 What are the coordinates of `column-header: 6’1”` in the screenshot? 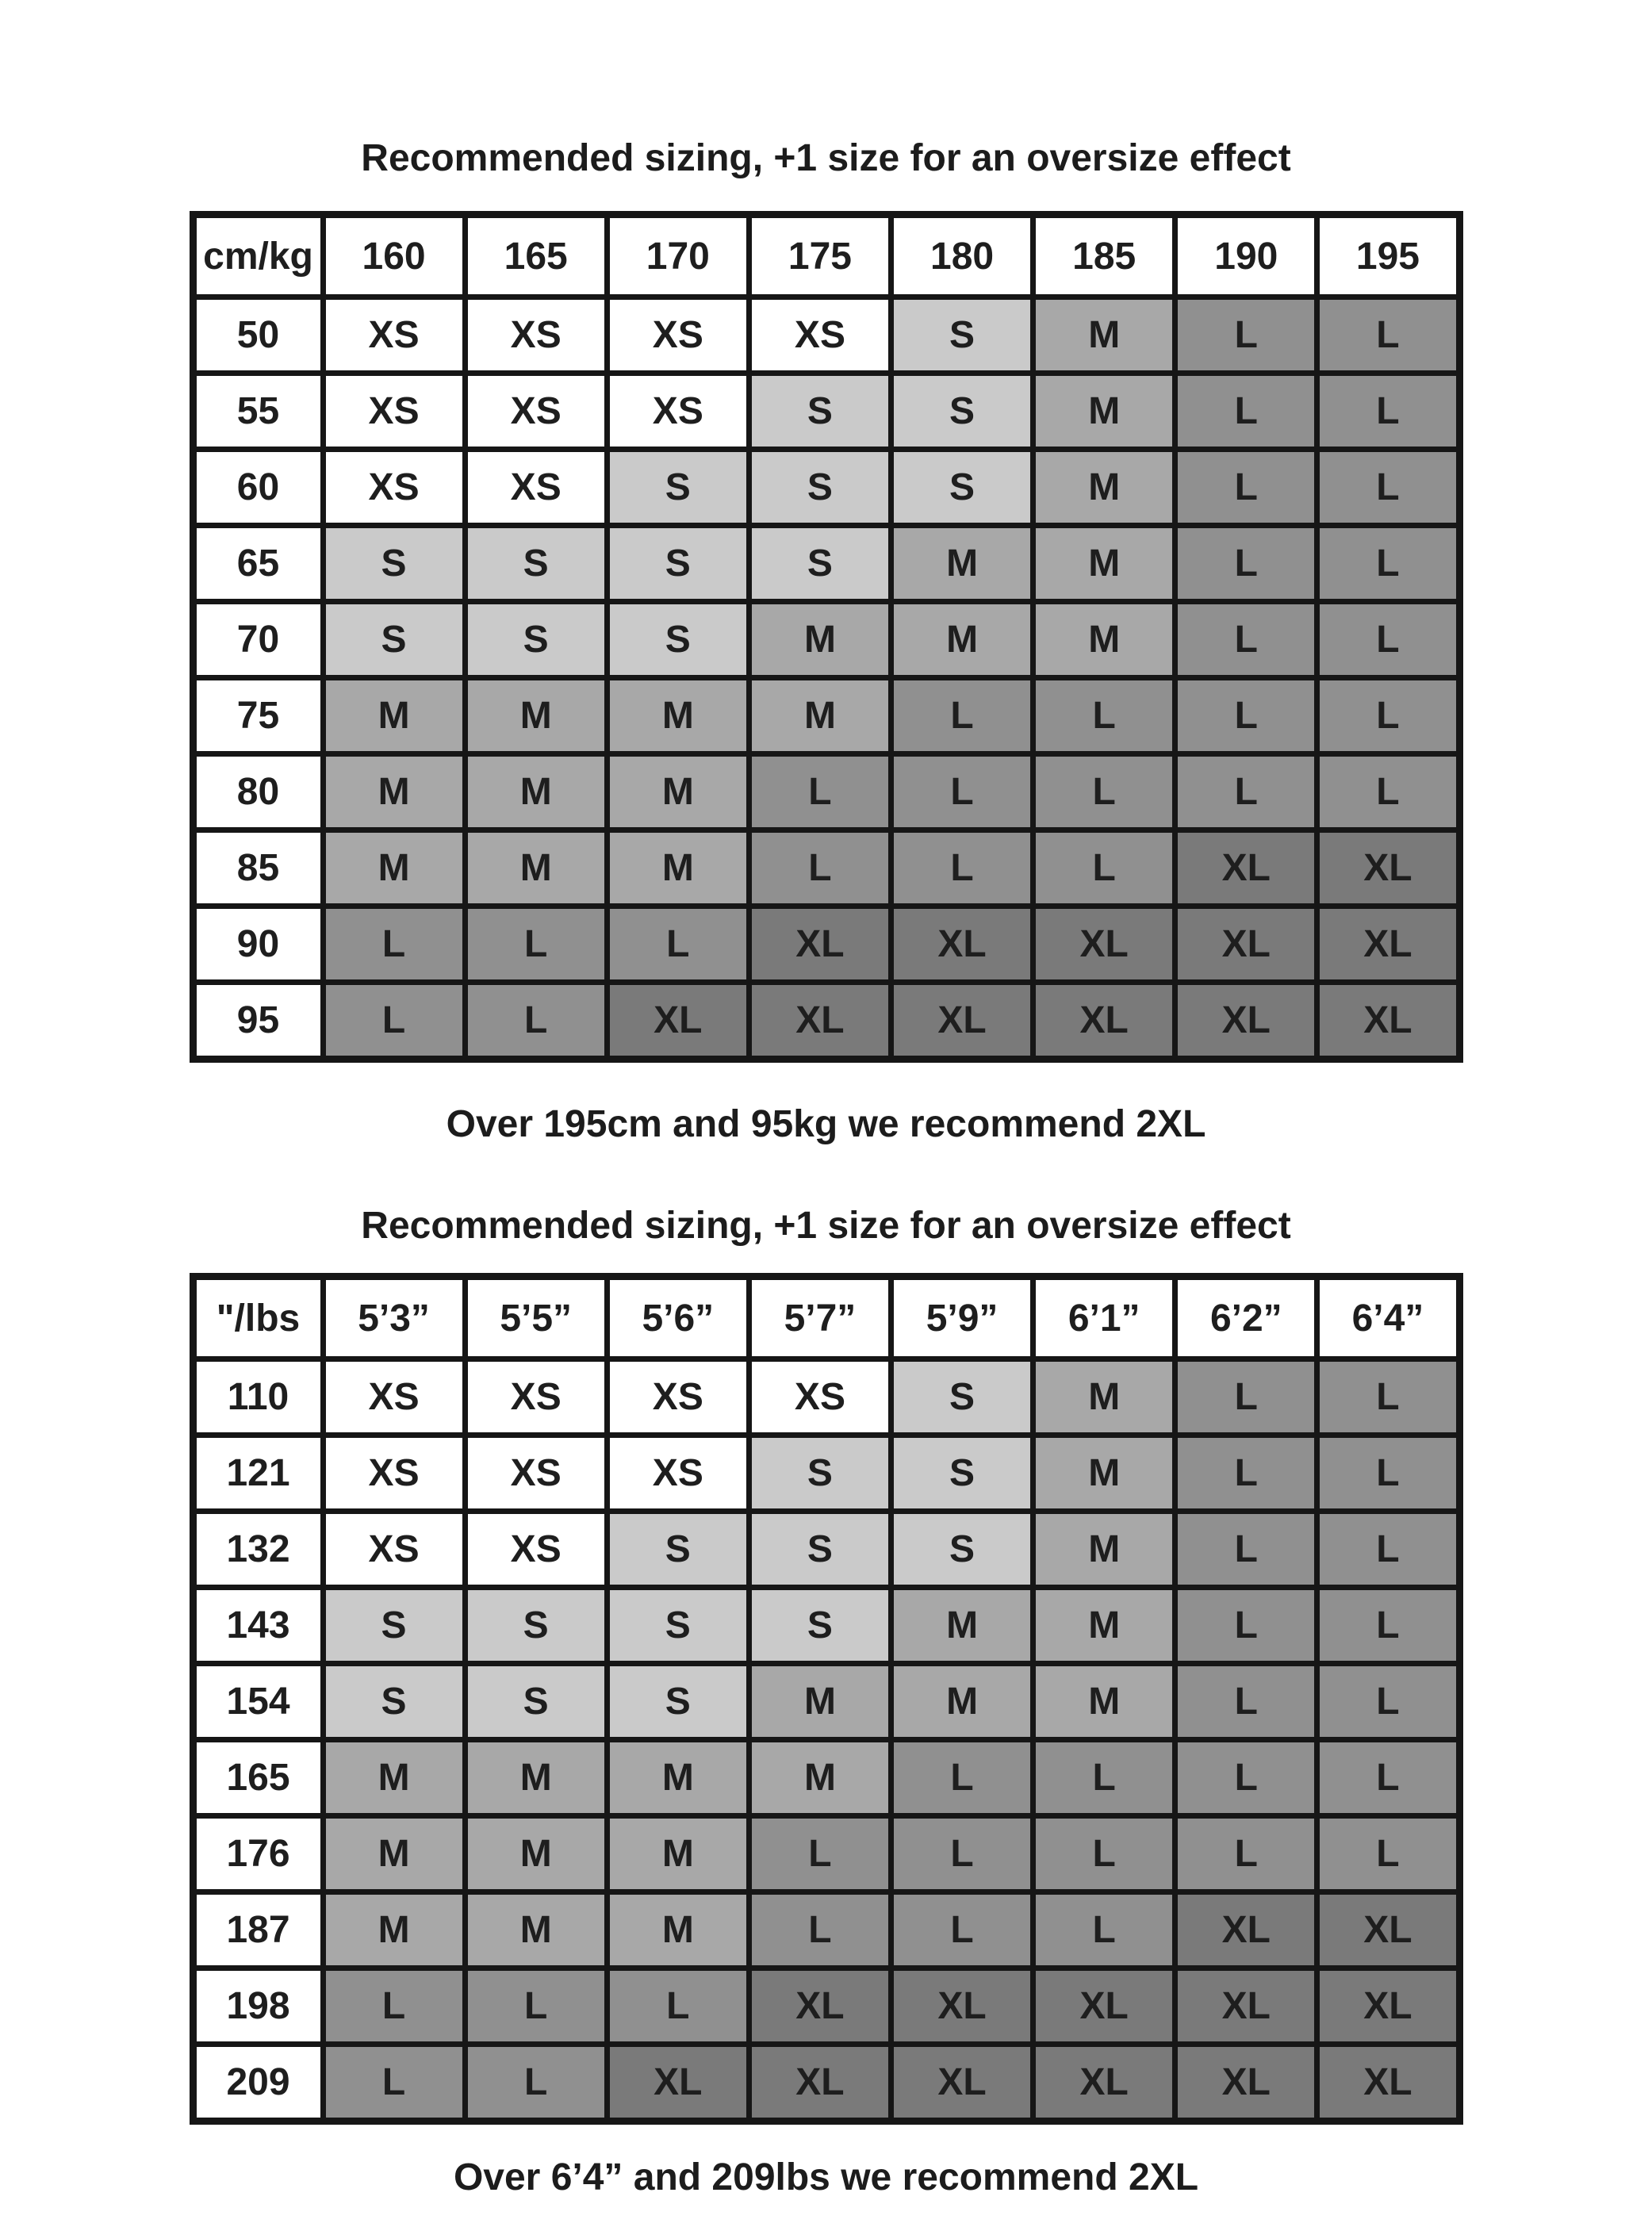 It's located at (1104, 1318).